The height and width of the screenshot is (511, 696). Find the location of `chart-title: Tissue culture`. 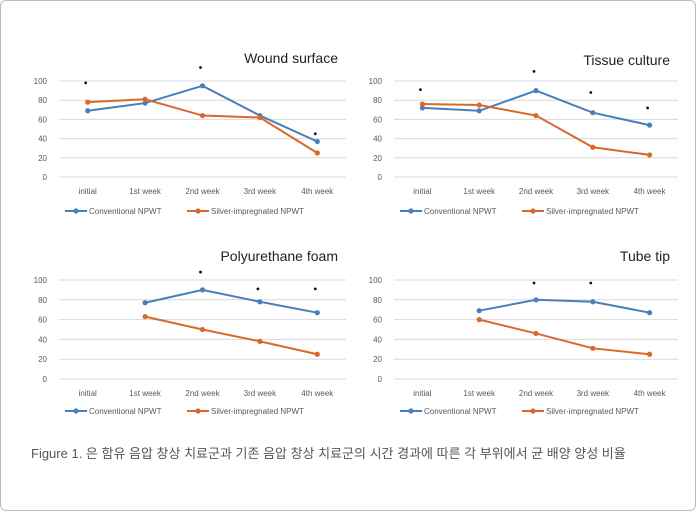

chart-title: Tissue culture is located at coordinates (626, 60).